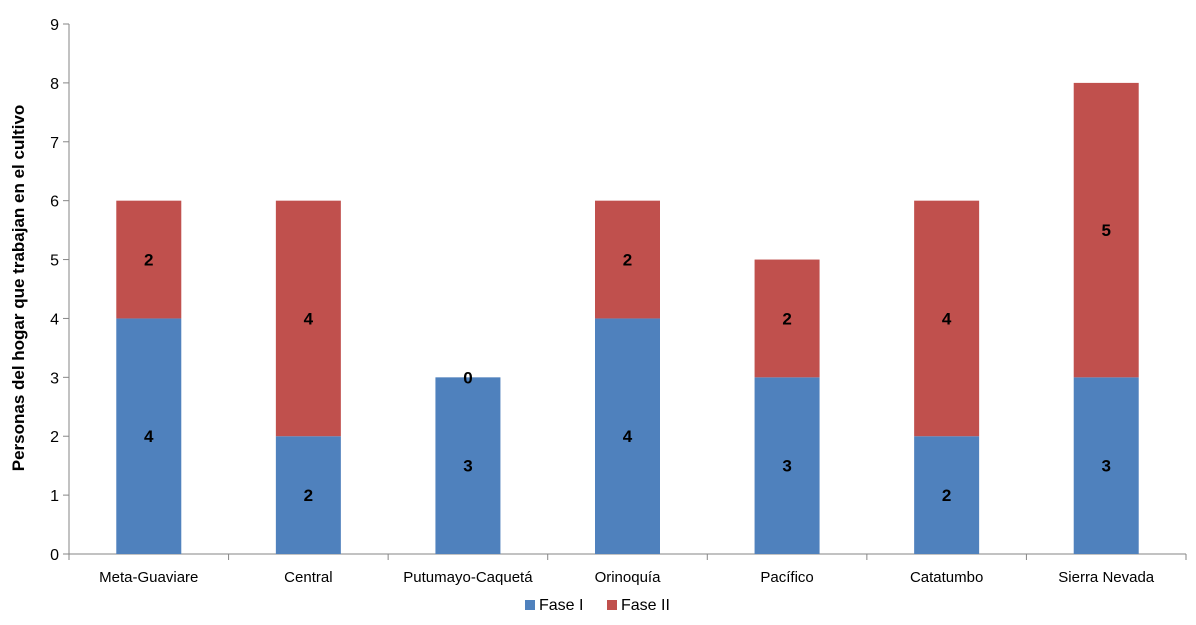 Image resolution: width=1196 pixels, height=625 pixels. Describe the element at coordinates (645, 605) in the screenshot. I see `legend-label: Fase II` at that location.